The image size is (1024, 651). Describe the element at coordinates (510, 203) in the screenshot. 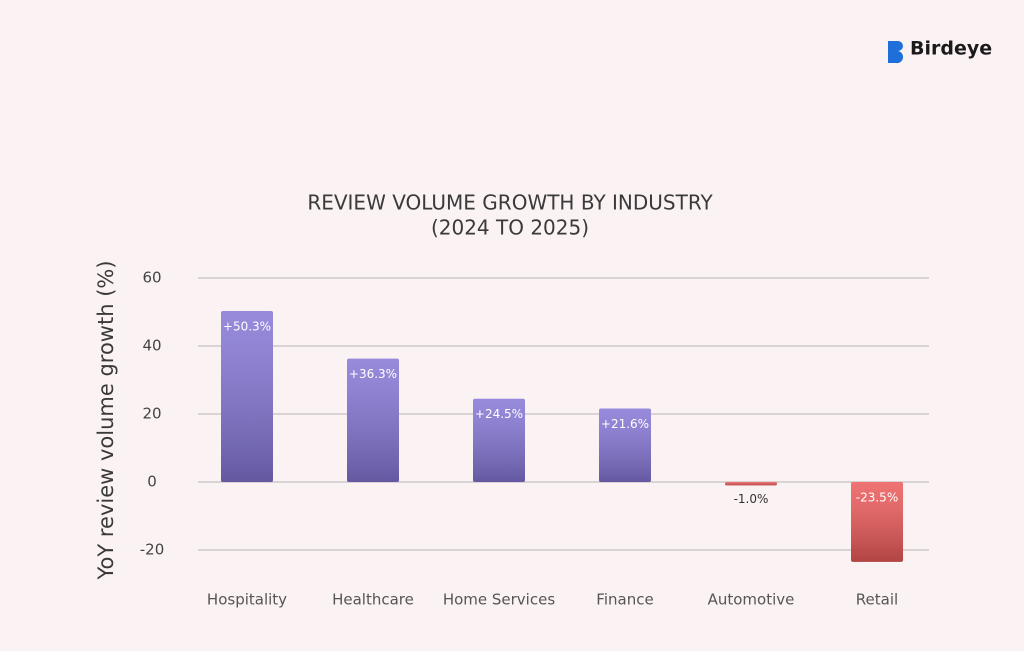

I see `chart-title: REVIEW VOLUME GROWTH BY INDUSTRY` at that location.